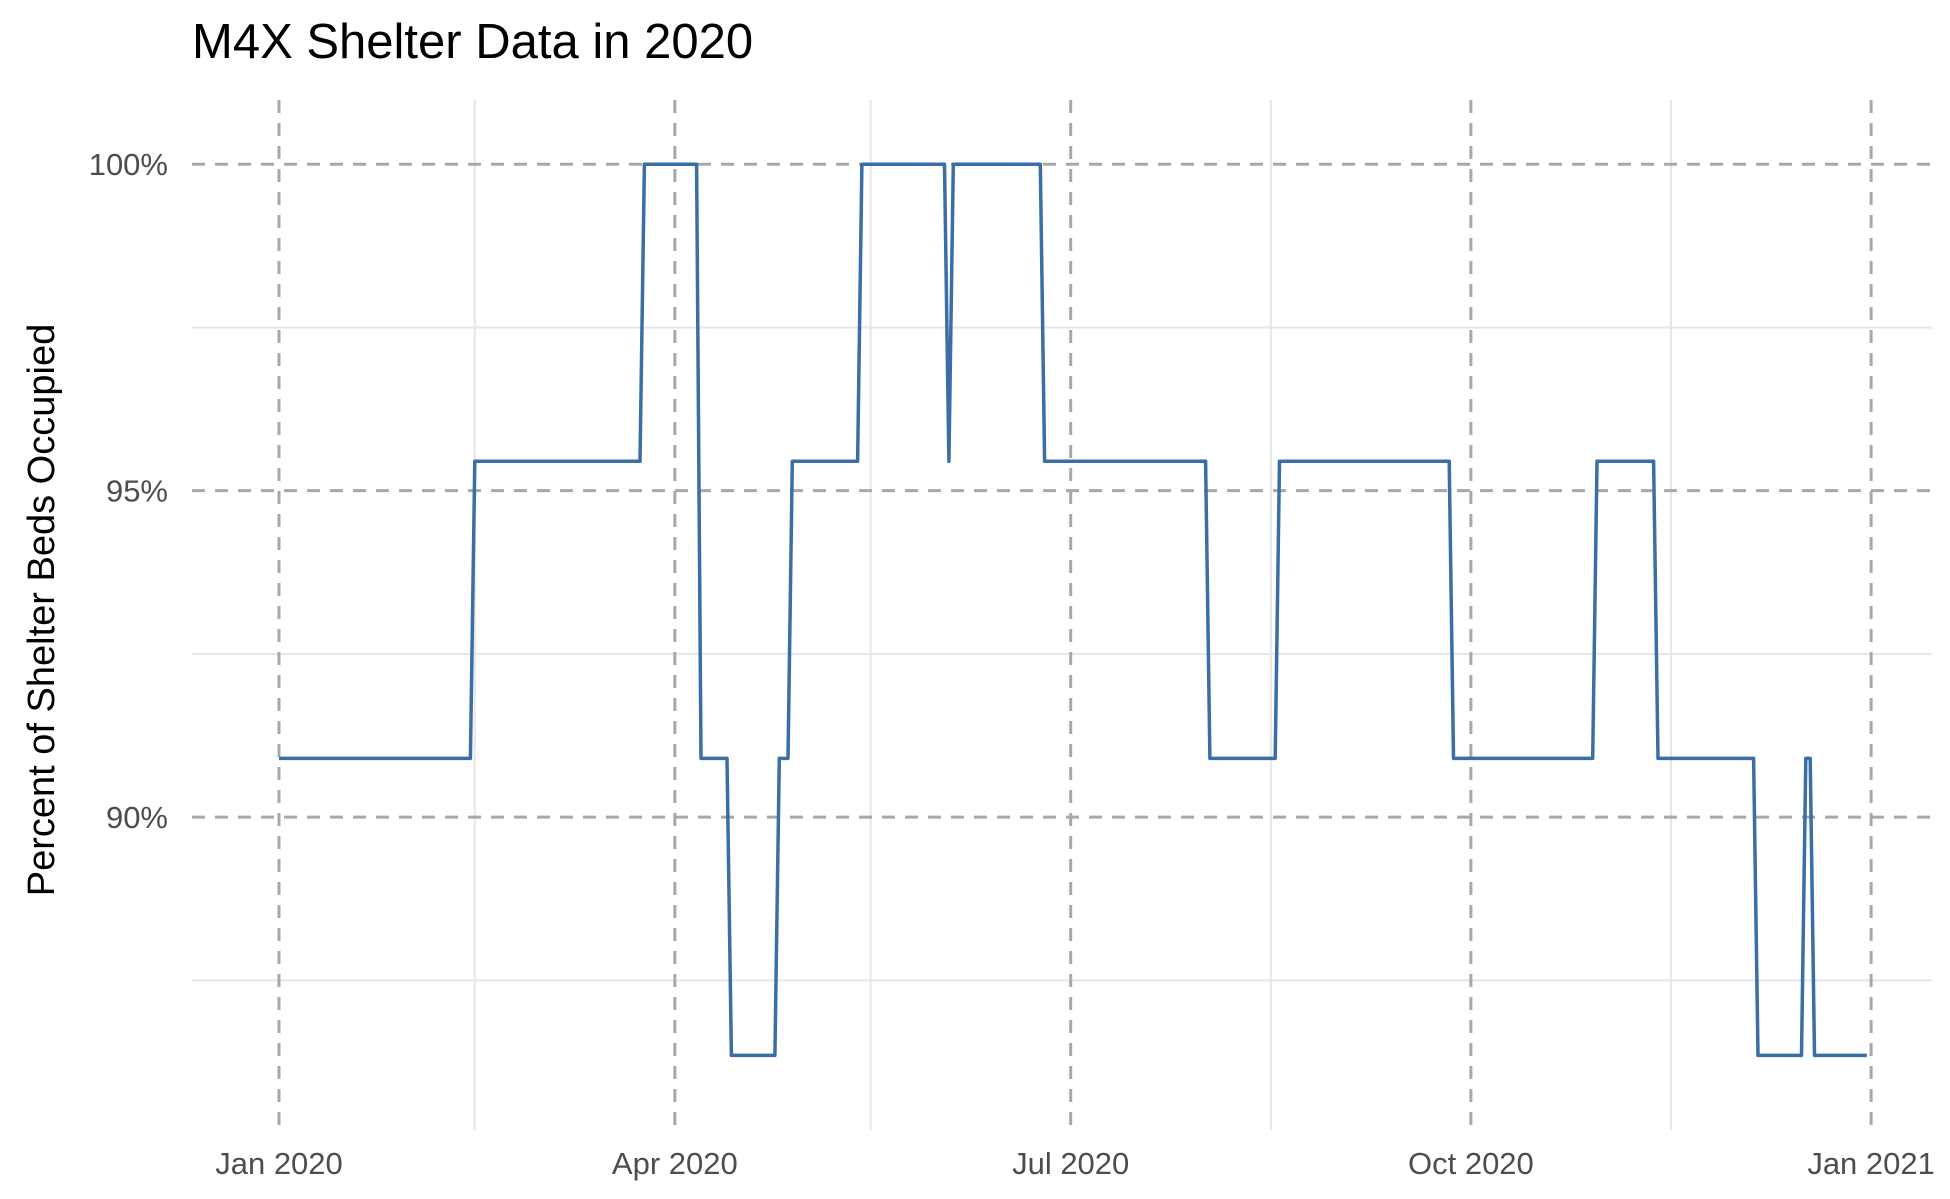 This screenshot has width=1950, height=1199. What do you see at coordinates (137, 491) in the screenshot?
I see `y-tick-label: 95%` at bounding box center [137, 491].